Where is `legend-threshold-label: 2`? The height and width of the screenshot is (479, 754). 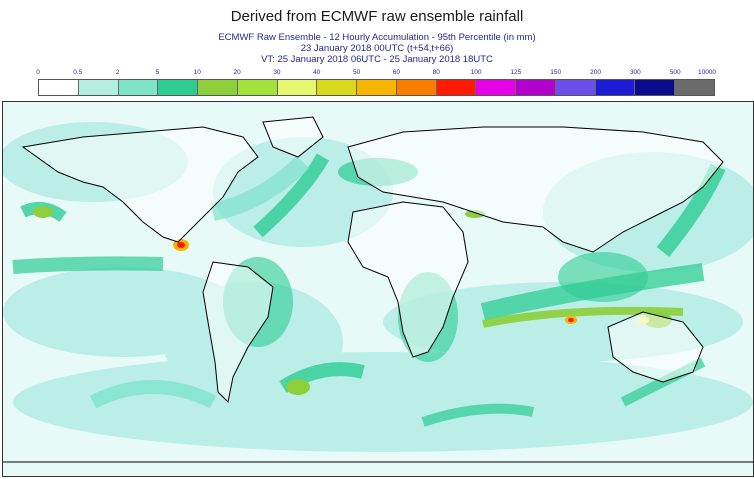 legend-threshold-label: 2 is located at coordinates (117, 72).